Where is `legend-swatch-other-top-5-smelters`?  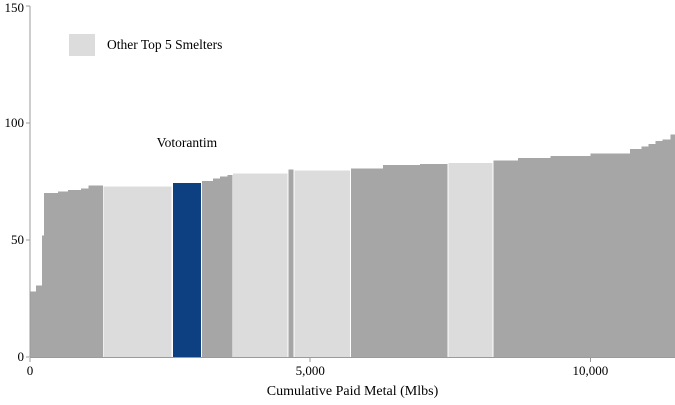 legend-swatch-other-top-5-smelters is located at coordinates (82, 45).